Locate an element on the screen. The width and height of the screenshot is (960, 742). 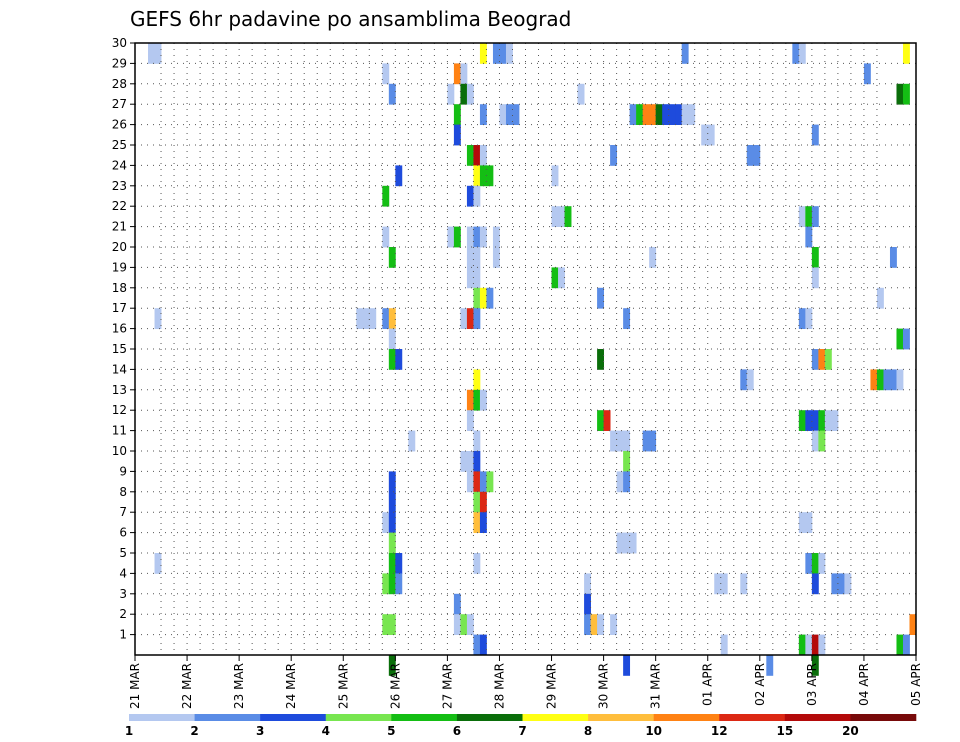
y-tick-label: 29 is located at coordinates (119, 63).